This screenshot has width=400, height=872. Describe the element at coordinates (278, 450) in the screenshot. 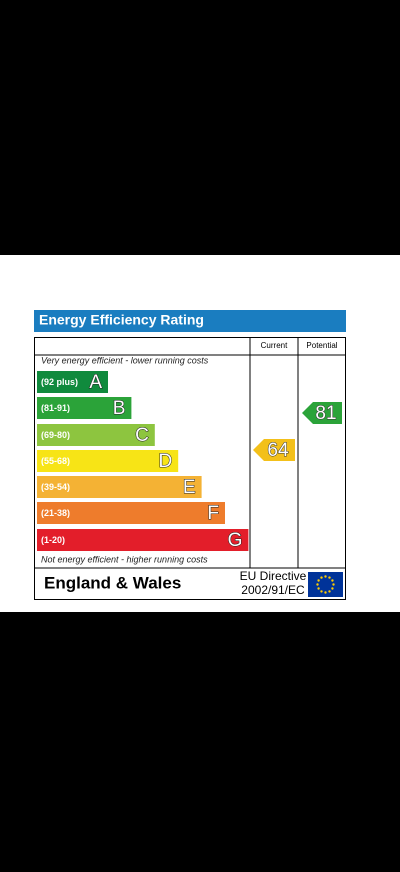

I see `current-rating: 64` at that location.